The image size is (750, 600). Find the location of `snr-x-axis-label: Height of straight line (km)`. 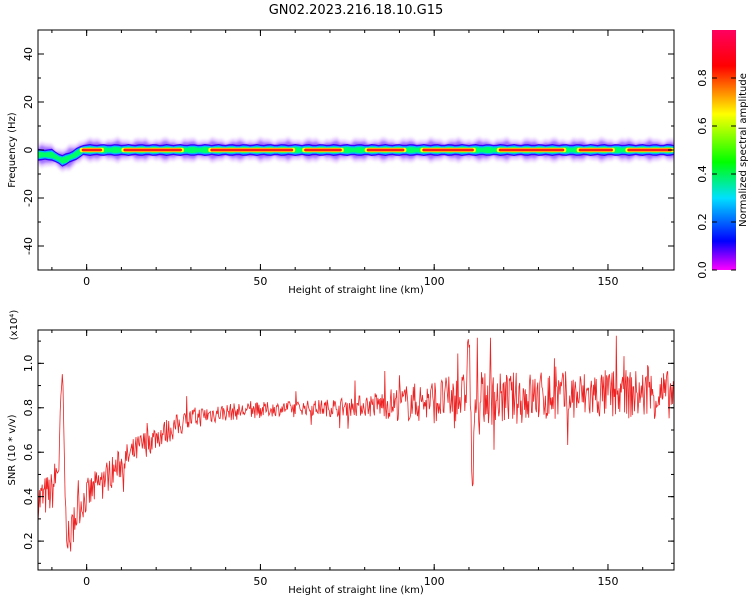

snr-x-axis-label: Height of straight line (km) is located at coordinates (356, 590).